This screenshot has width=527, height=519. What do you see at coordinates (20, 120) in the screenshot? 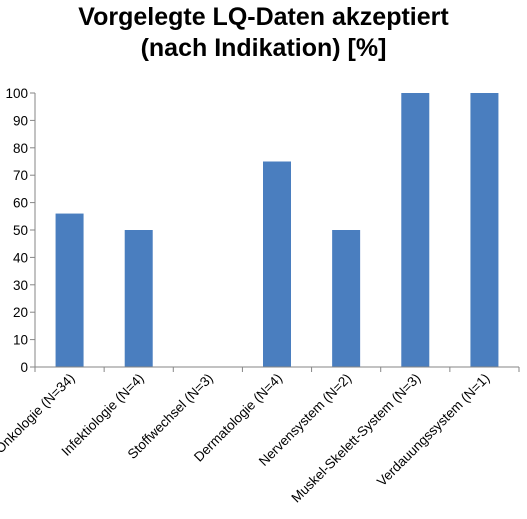
I see `y-tick-label: 90` at bounding box center [20, 120].